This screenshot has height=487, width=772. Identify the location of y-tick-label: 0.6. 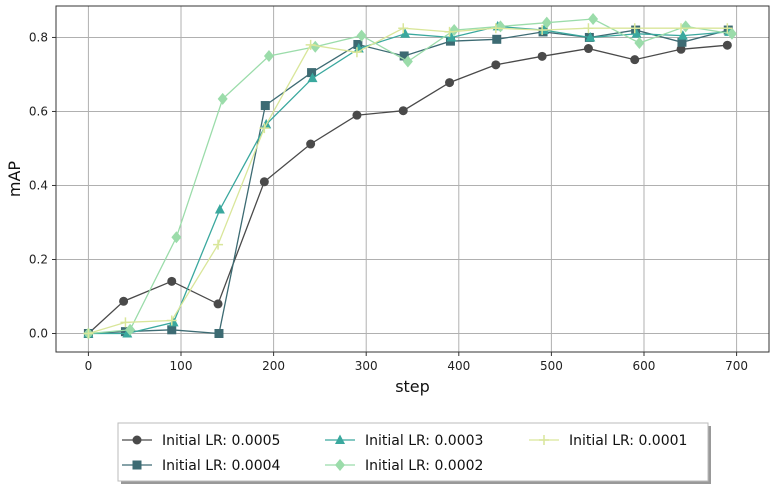
(38, 111).